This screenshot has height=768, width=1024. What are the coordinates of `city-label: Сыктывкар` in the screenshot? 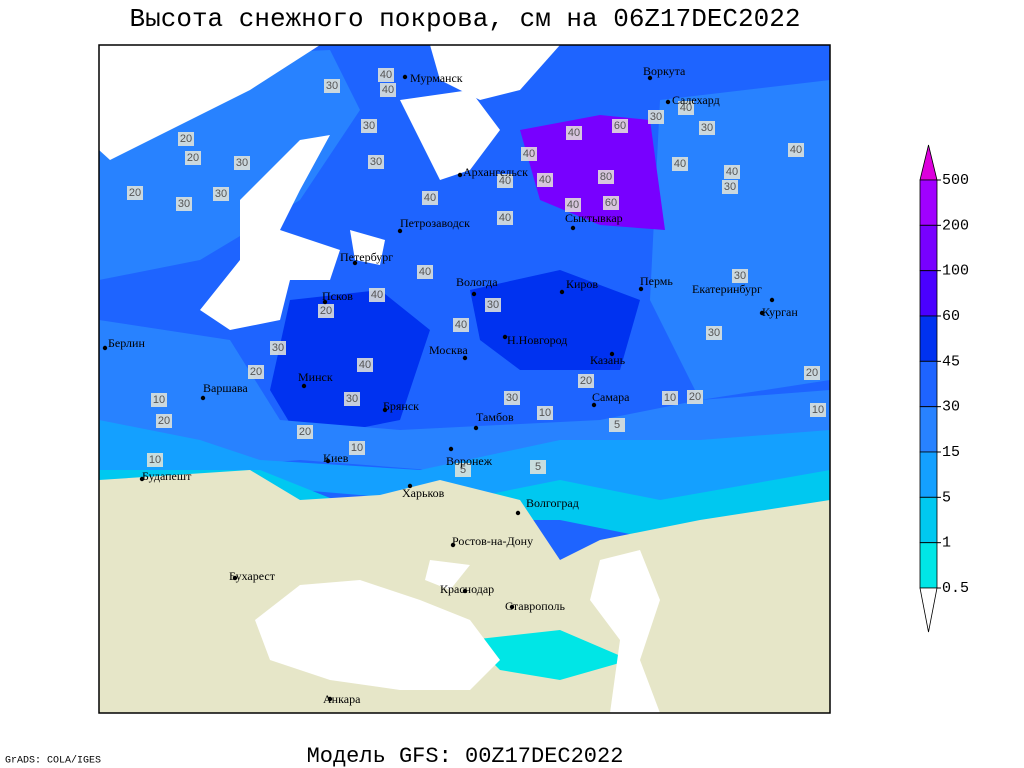 It's located at (594, 218).